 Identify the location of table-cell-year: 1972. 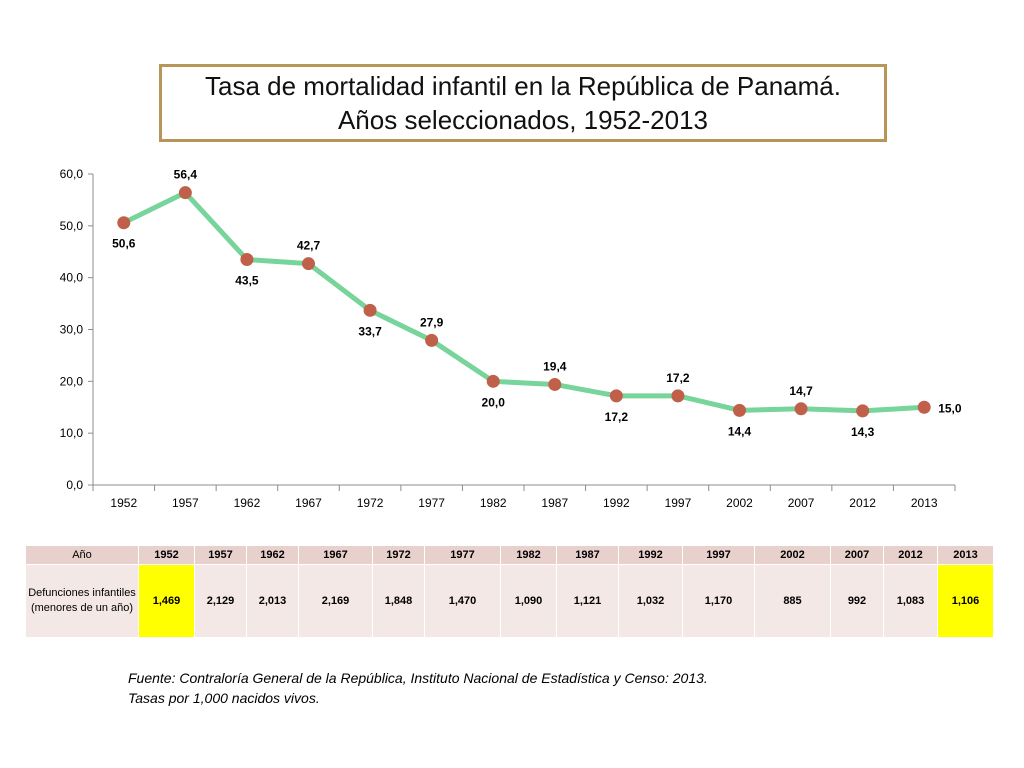
(398, 555).